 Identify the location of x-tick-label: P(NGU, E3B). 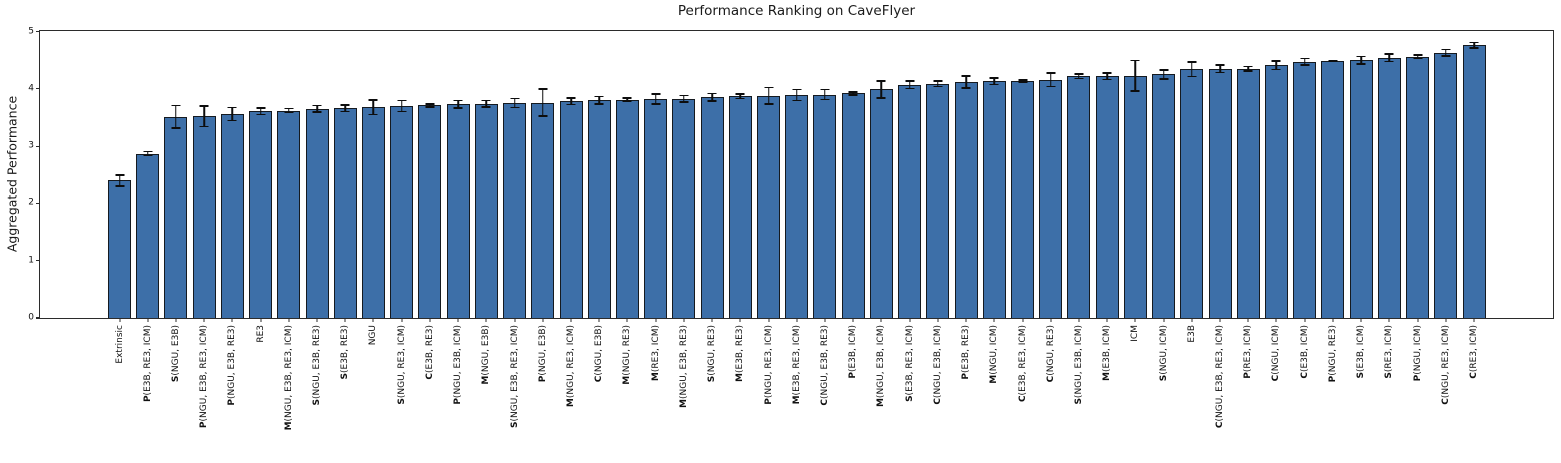
(542, 354).